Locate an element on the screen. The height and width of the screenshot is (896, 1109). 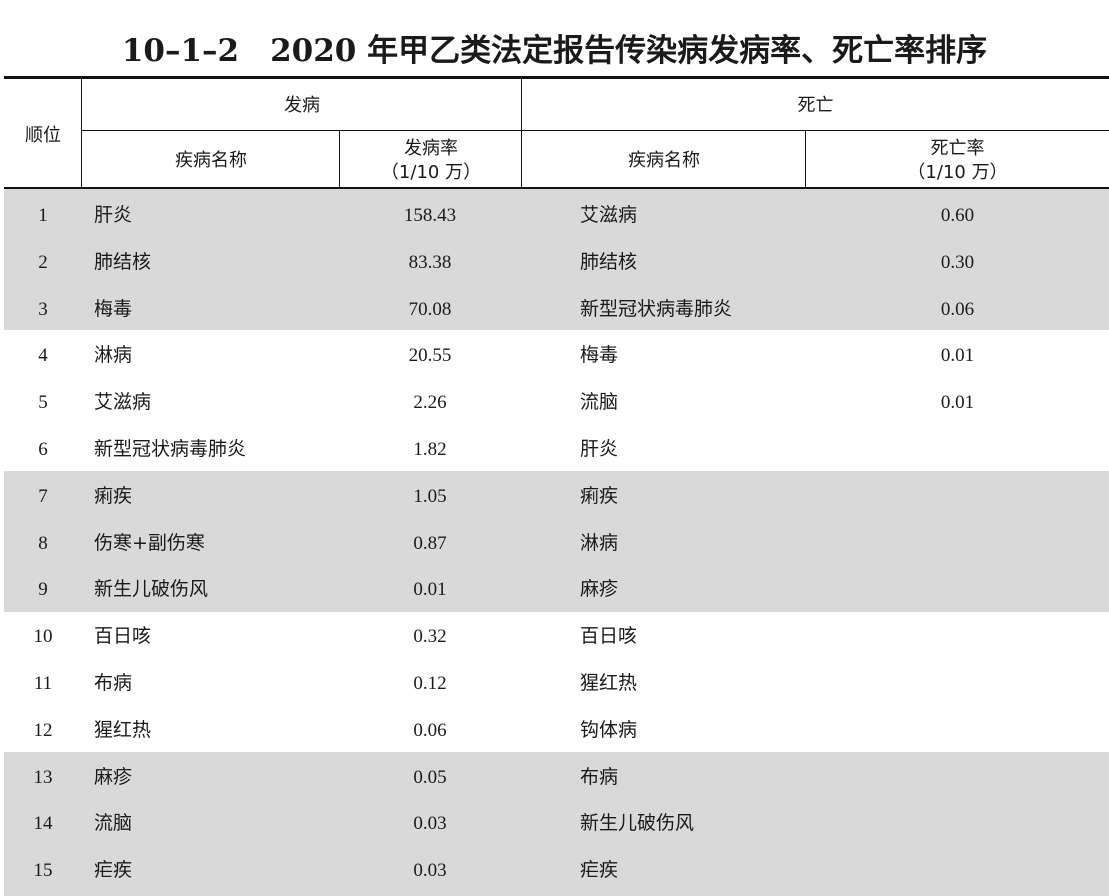
rank-cell: 15 is located at coordinates (43, 871).